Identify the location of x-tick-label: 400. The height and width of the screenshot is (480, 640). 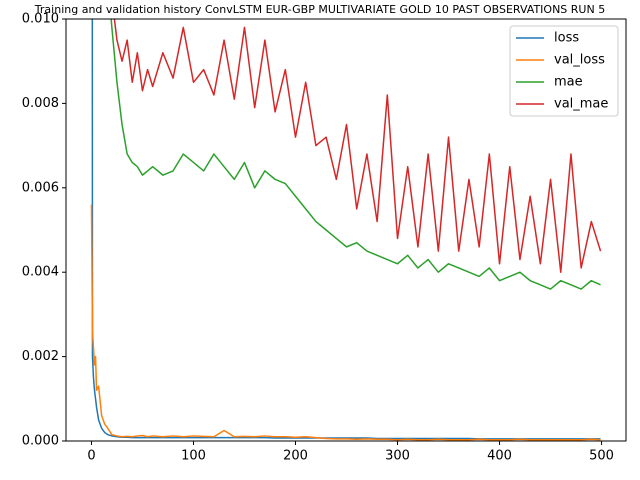
(499, 456).